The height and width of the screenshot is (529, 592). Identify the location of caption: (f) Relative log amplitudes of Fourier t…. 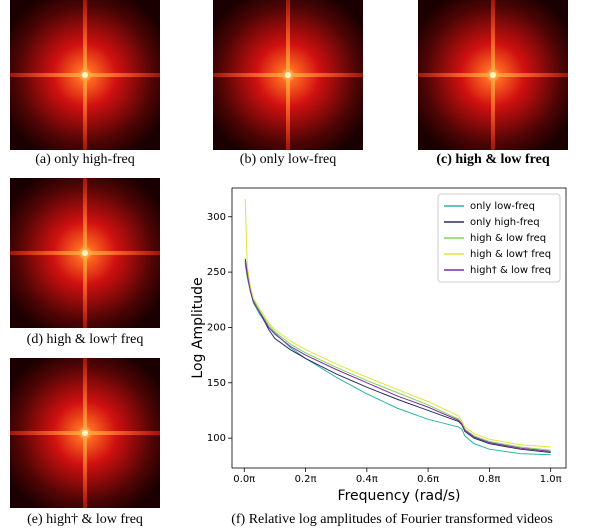
(392, 519).